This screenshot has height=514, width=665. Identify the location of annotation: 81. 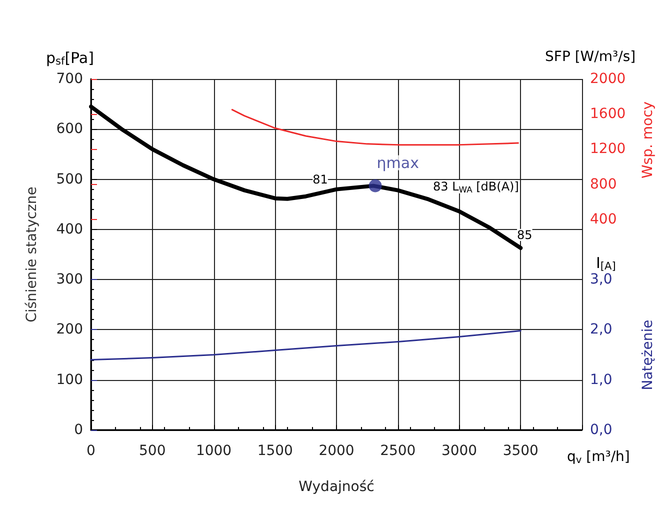
(320, 179).